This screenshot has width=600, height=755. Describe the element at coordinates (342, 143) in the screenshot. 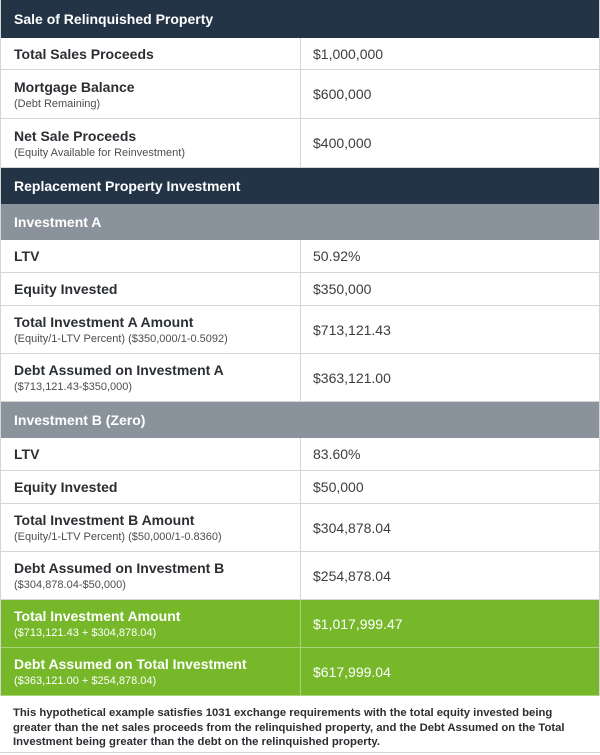

I see `row-value: $400,000` at that location.